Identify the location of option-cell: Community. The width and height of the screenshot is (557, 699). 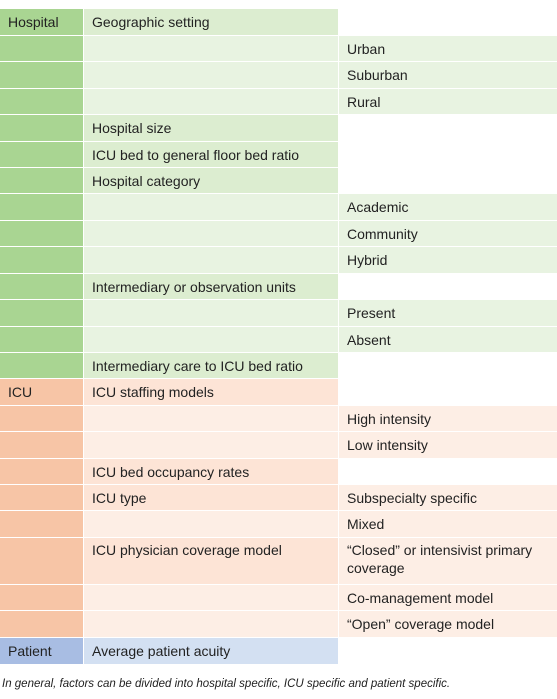
(448, 233).